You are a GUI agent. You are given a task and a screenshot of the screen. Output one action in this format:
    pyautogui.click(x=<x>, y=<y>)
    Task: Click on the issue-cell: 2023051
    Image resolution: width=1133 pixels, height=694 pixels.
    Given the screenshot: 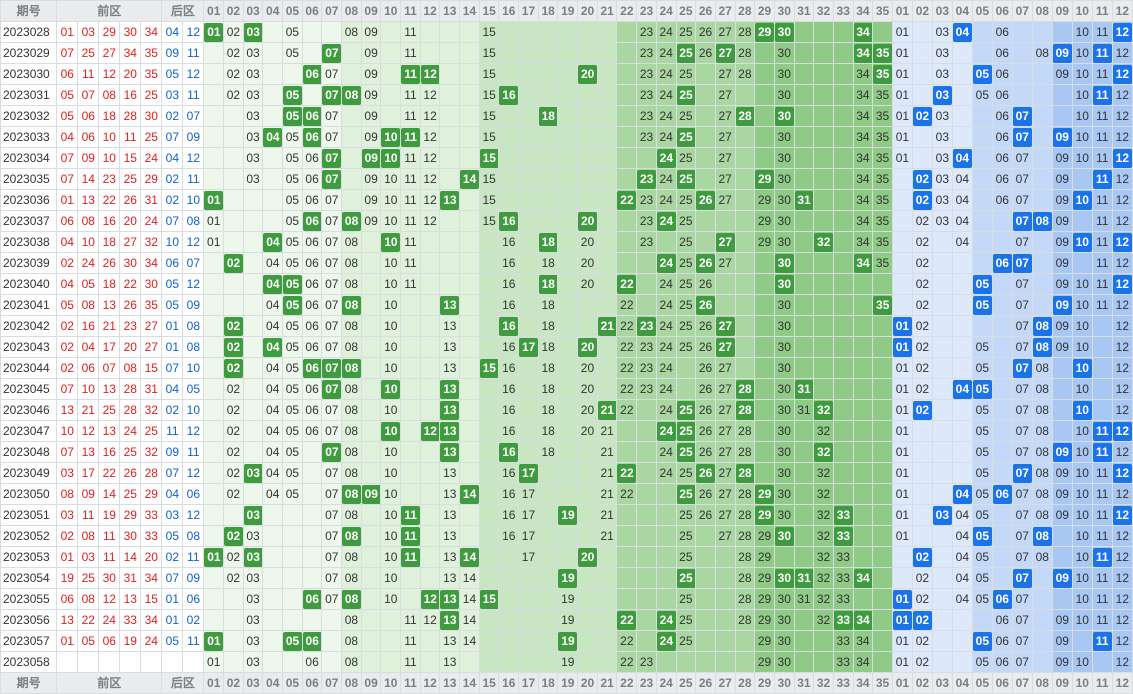 What is the action you would take?
    pyautogui.click(x=29, y=515)
    